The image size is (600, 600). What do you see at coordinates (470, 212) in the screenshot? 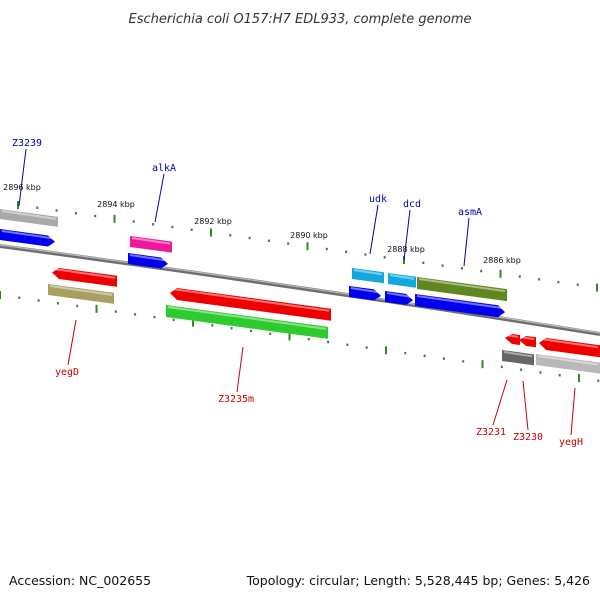
I see `gene-label-asma: asmA` at bounding box center [470, 212].